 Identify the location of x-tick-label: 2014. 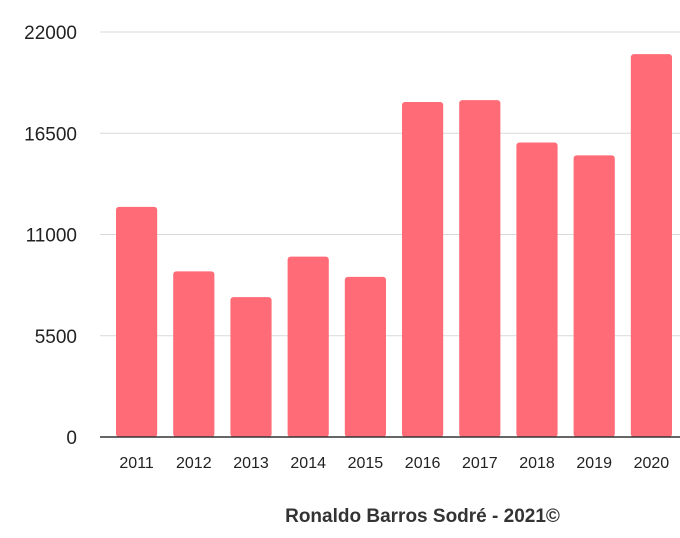
(308, 463).